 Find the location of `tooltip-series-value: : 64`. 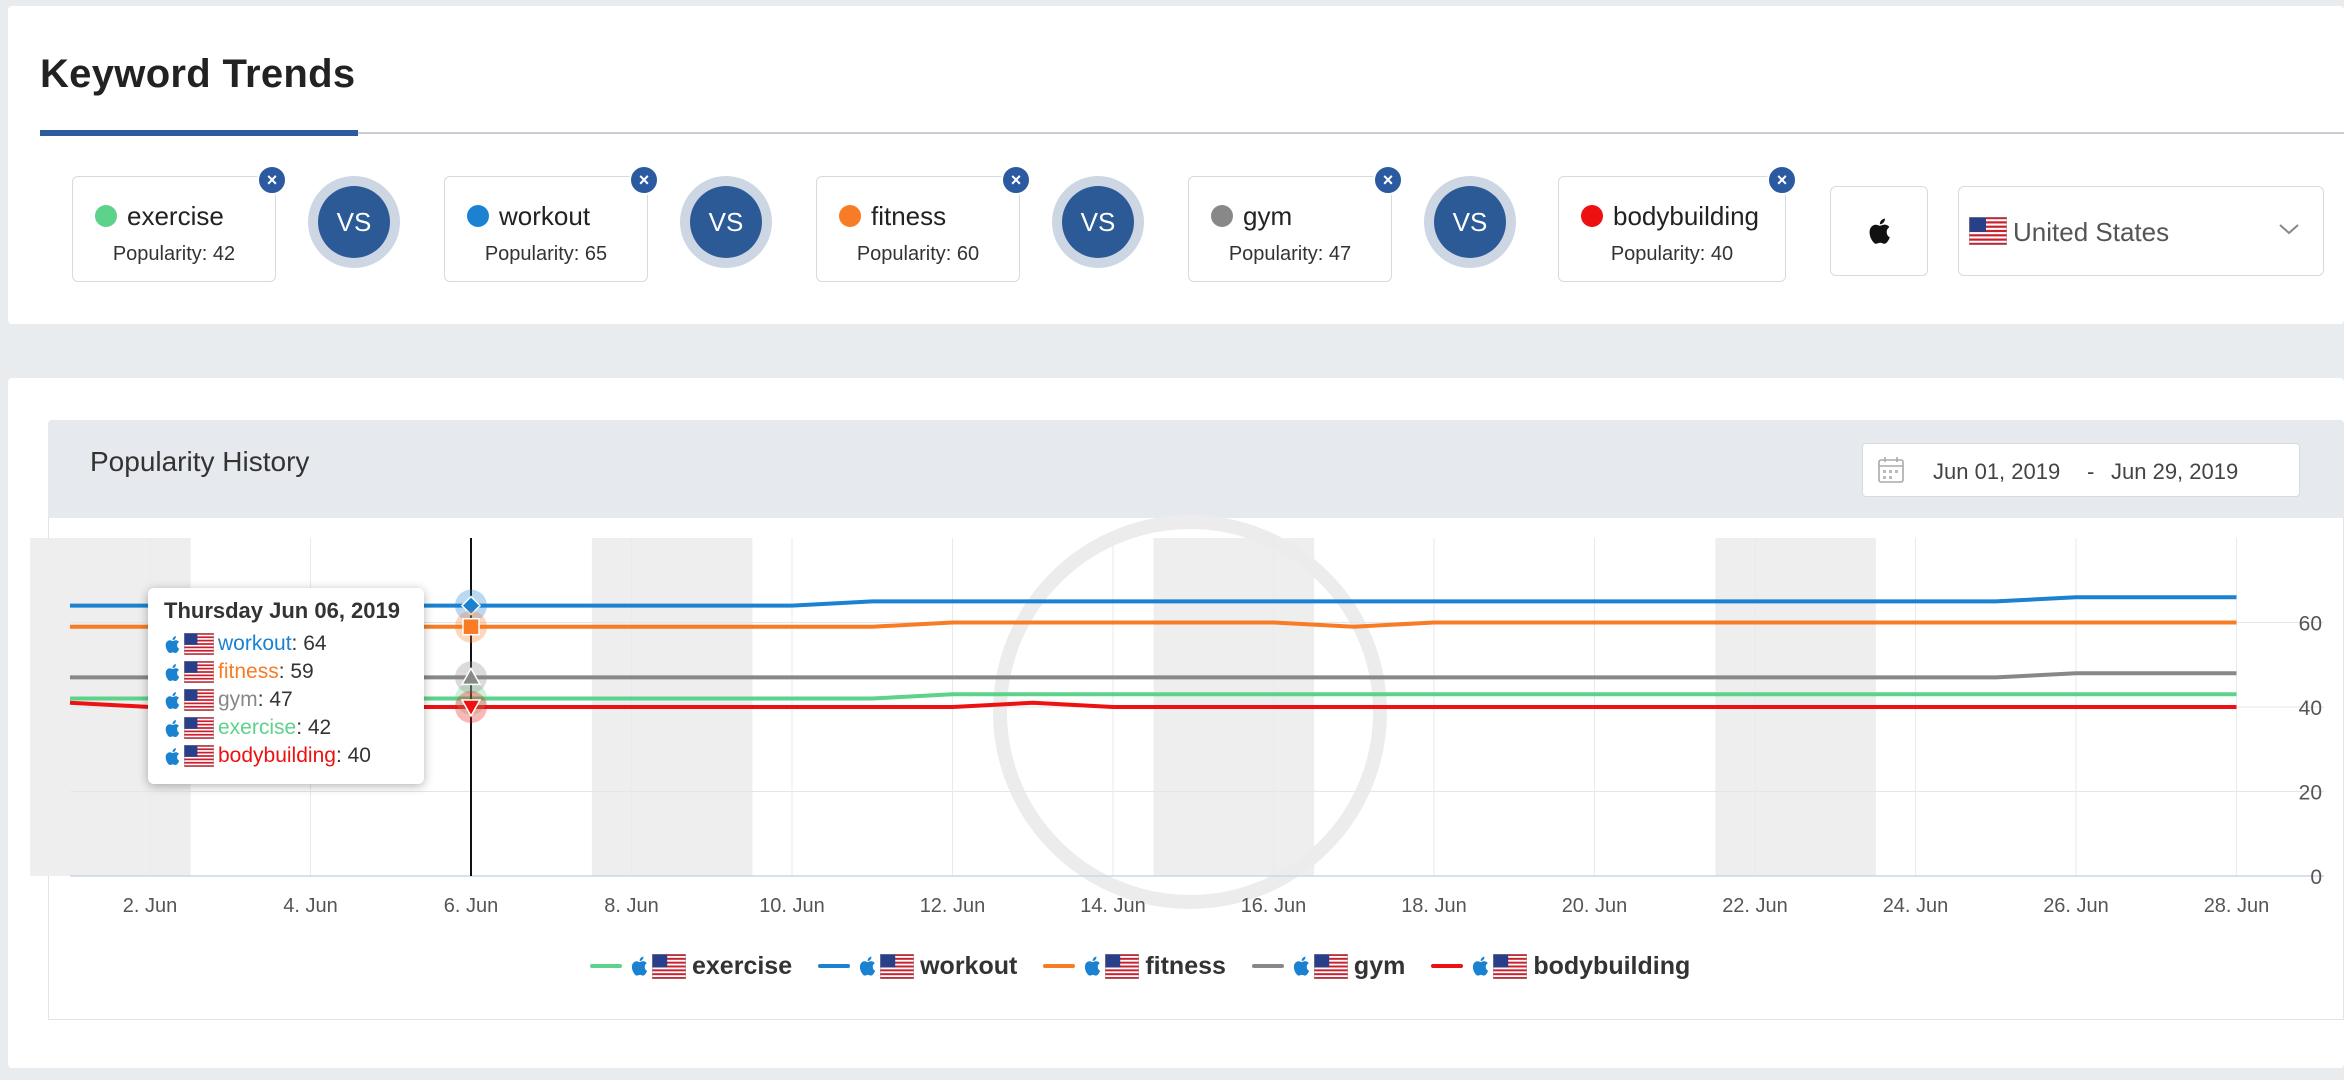

tooltip-series-value: : 64 is located at coordinates (309, 643).